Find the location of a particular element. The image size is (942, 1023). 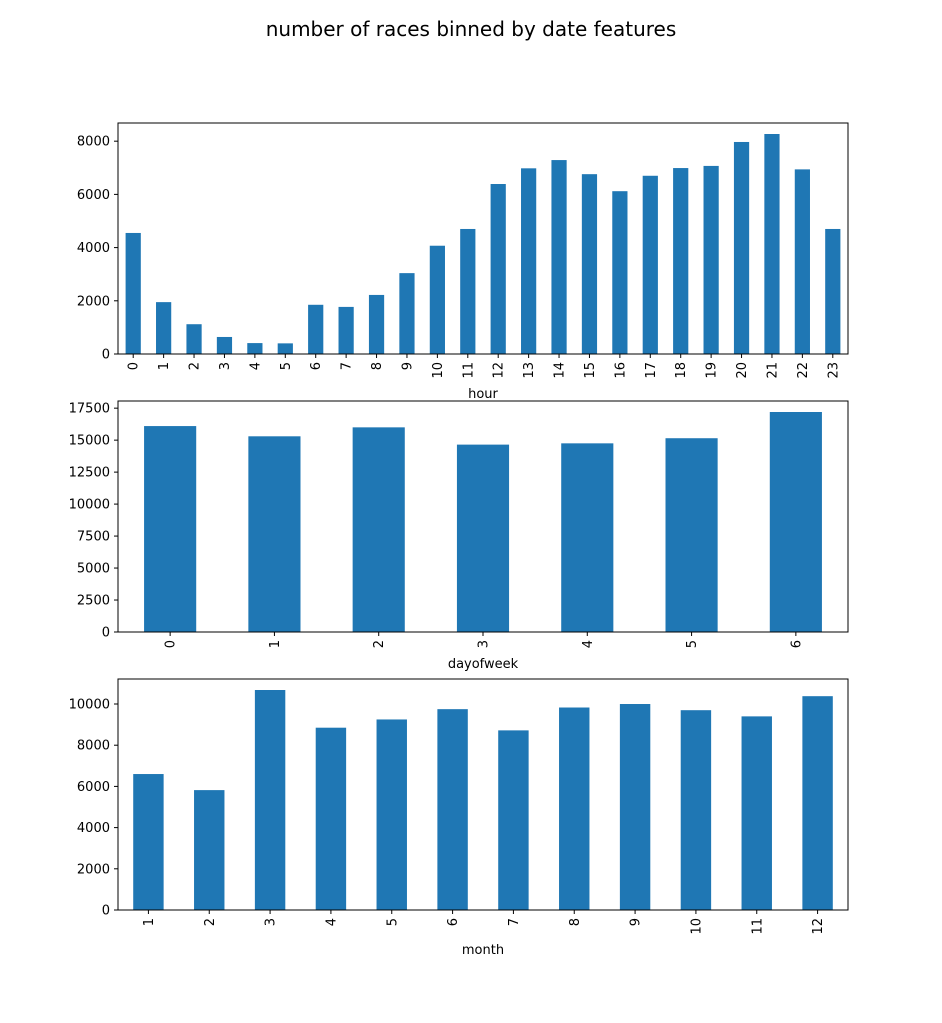

hour-xtick-label: 21 is located at coordinates (772, 370).